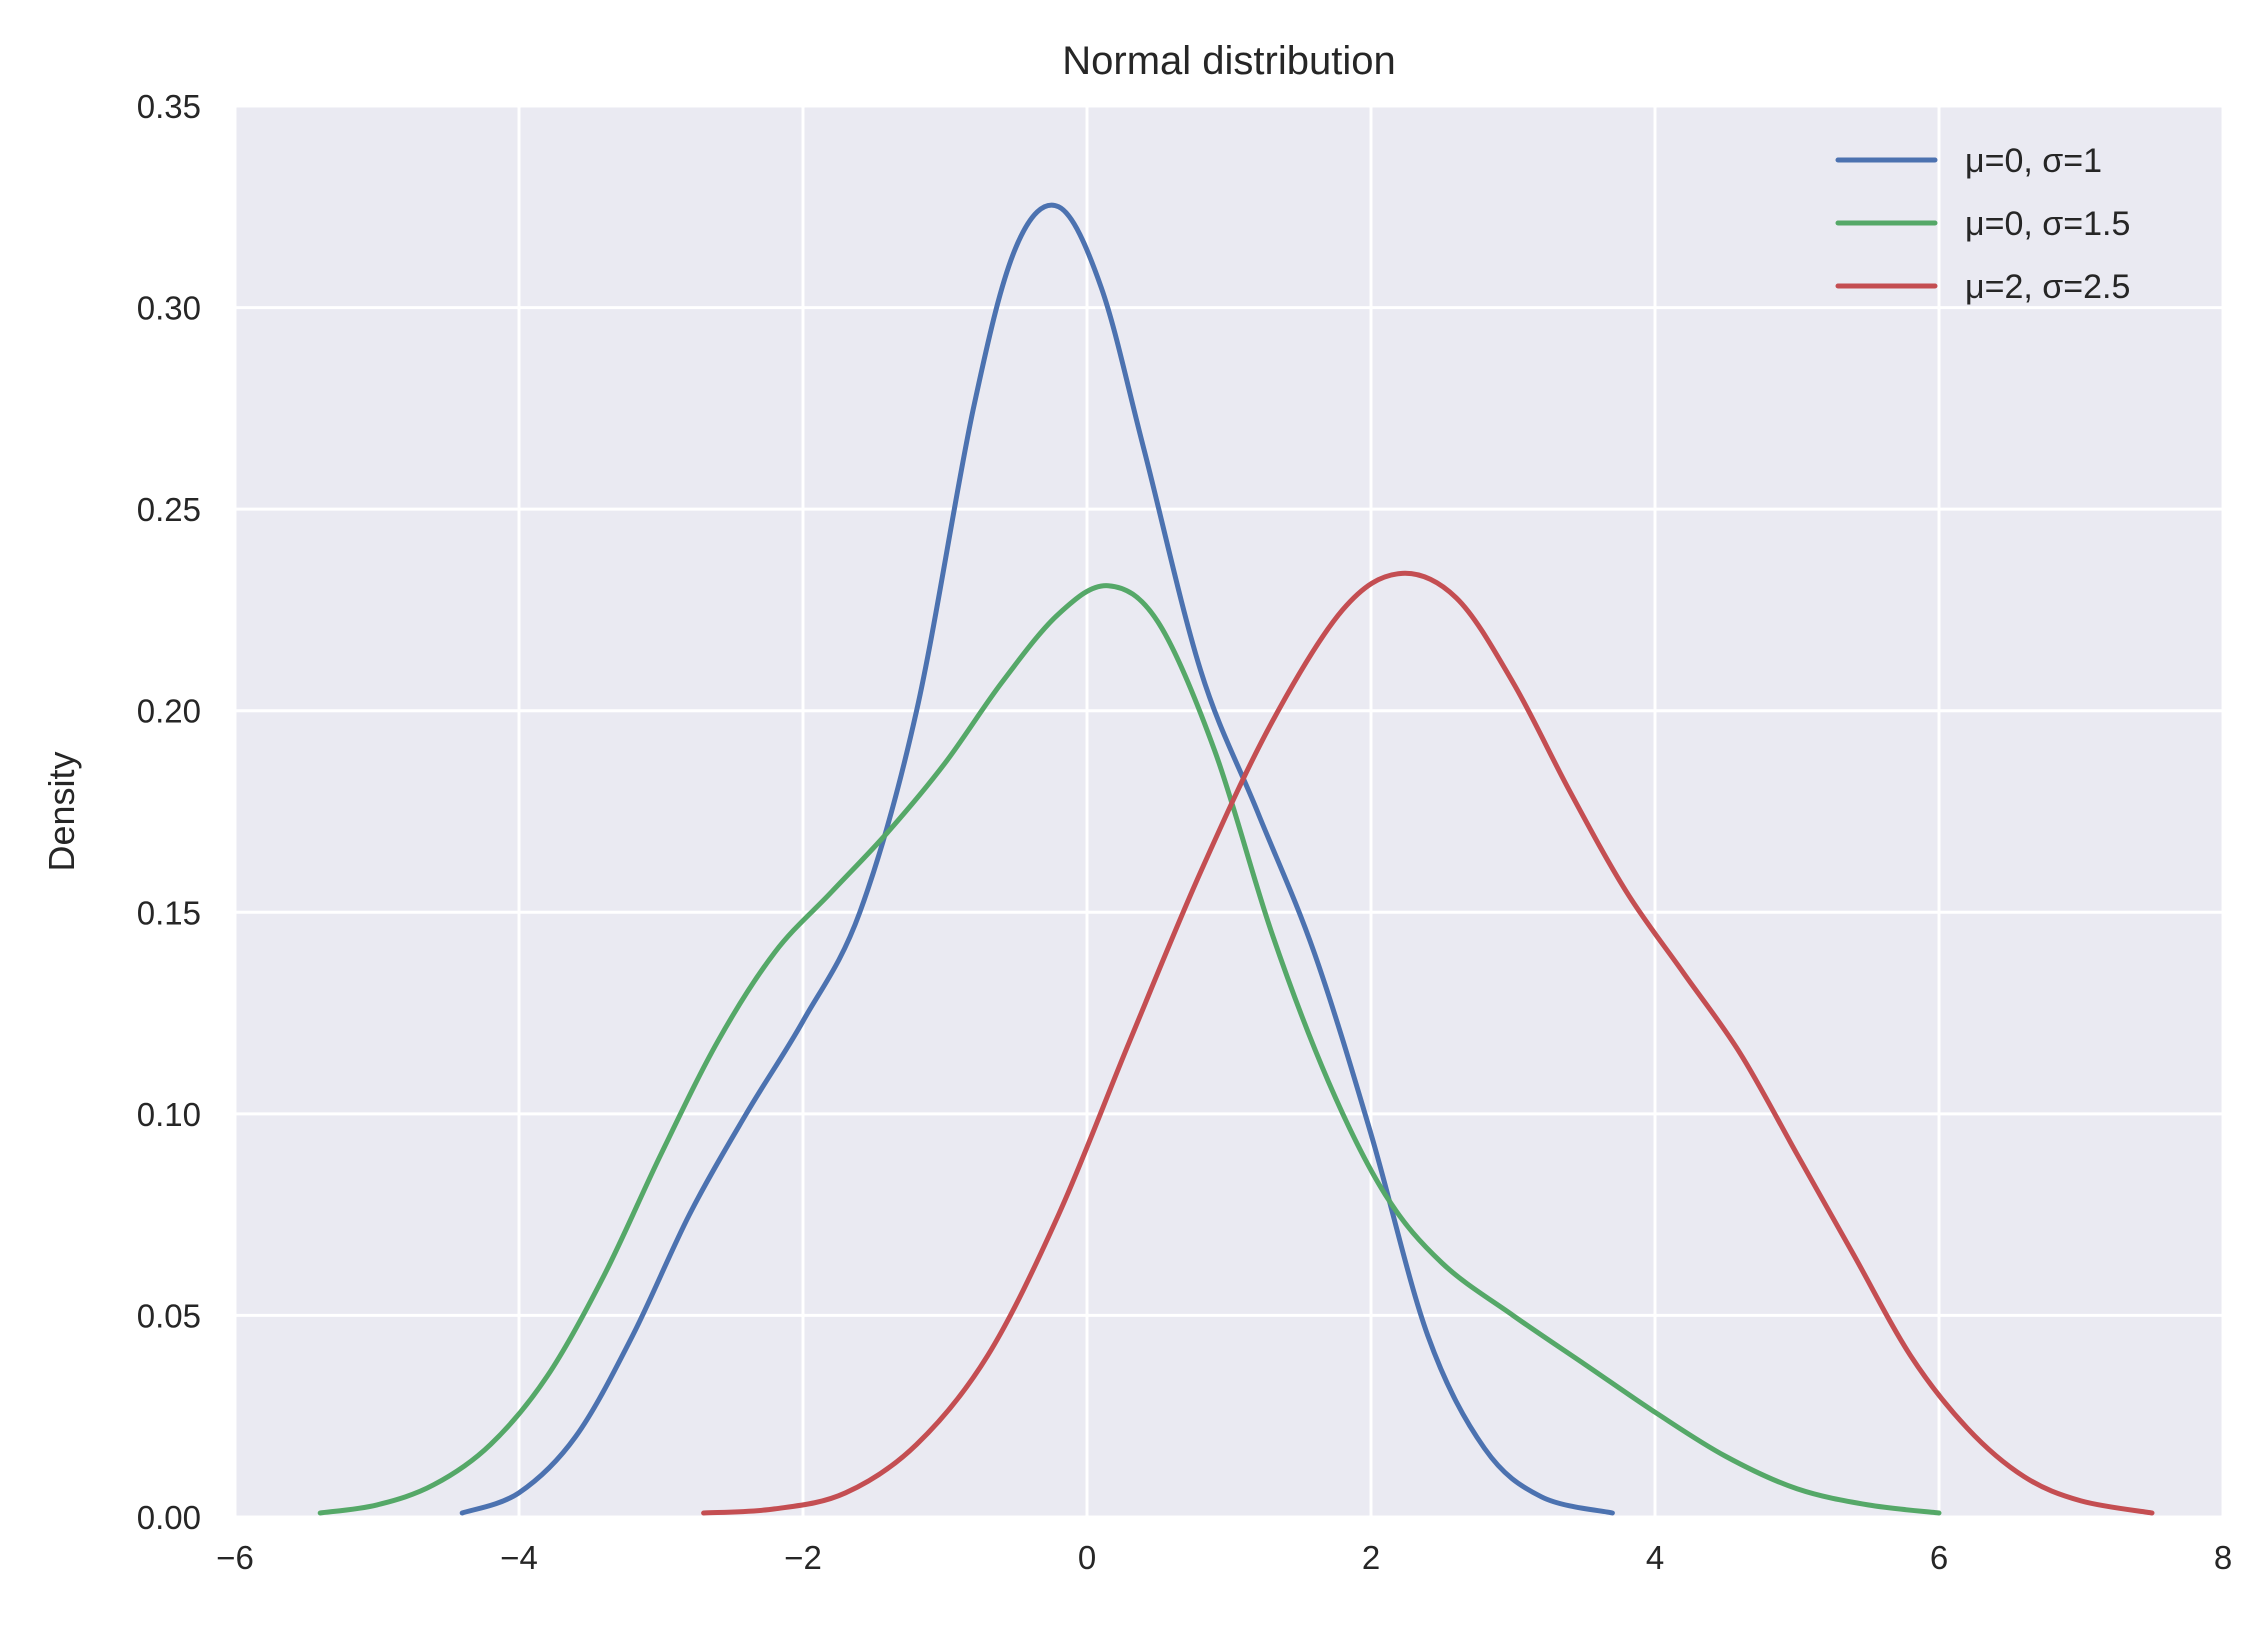  I want to click on legend: μ=0, σ=1 μ=0, σ=1.5 μ=2, σ=2.5, so click(1982, 224).